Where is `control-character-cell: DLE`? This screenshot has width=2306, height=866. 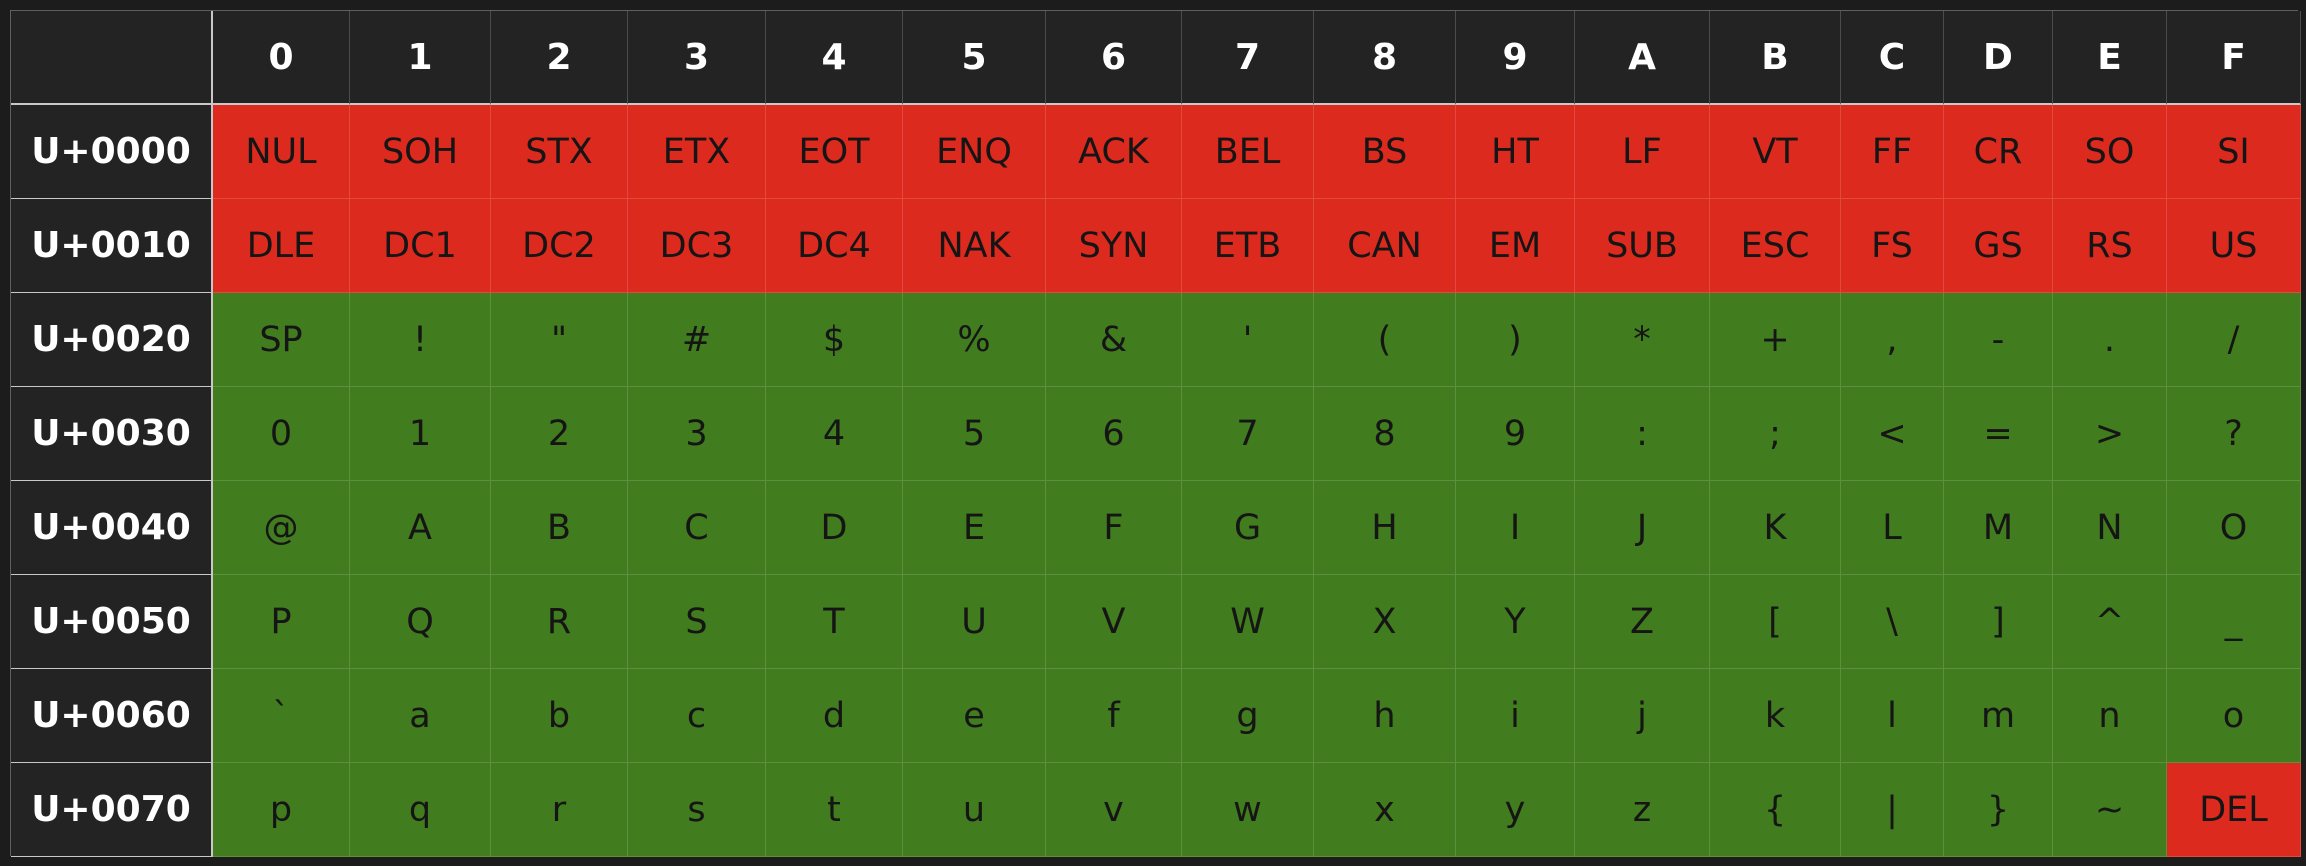 control-character-cell: DLE is located at coordinates (281, 246).